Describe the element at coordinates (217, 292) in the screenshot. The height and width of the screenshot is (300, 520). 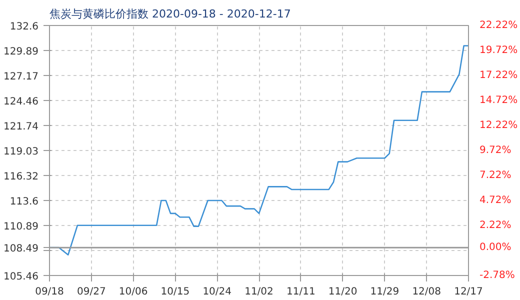
I see `x-tick-label: 10/24` at that location.